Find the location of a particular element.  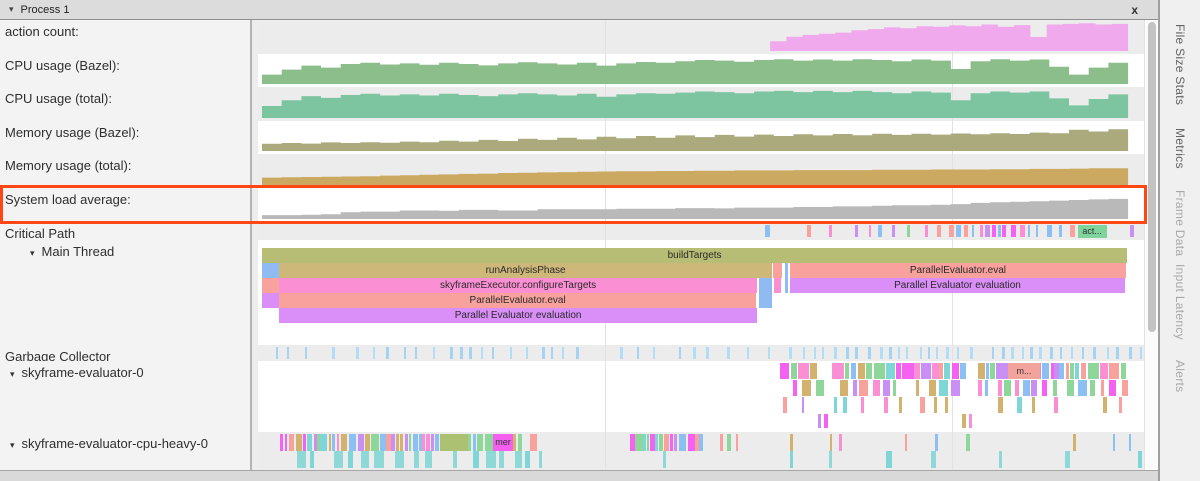

horizontal-scrollbar is located at coordinates (579, 475).